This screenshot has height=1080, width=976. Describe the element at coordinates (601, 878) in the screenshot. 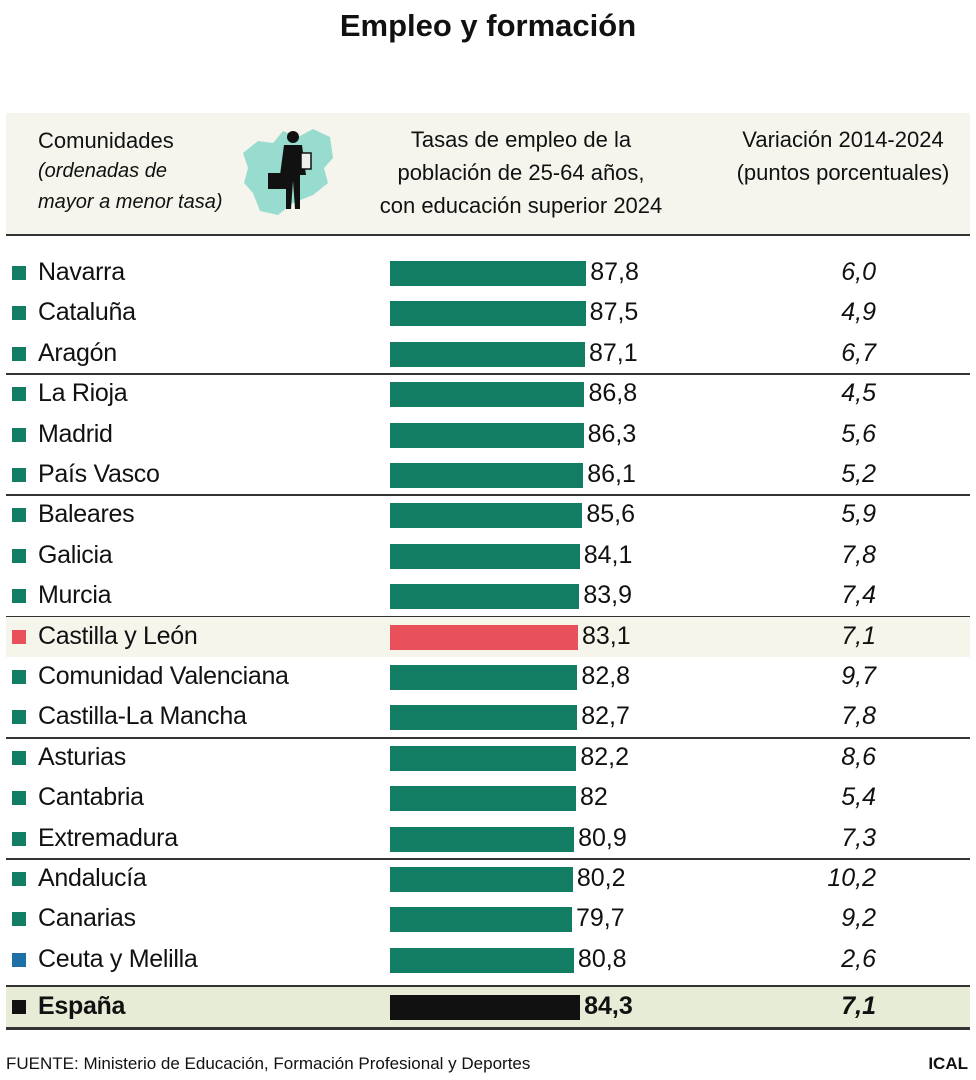

I see `bar-value-label: 80,2` at that location.